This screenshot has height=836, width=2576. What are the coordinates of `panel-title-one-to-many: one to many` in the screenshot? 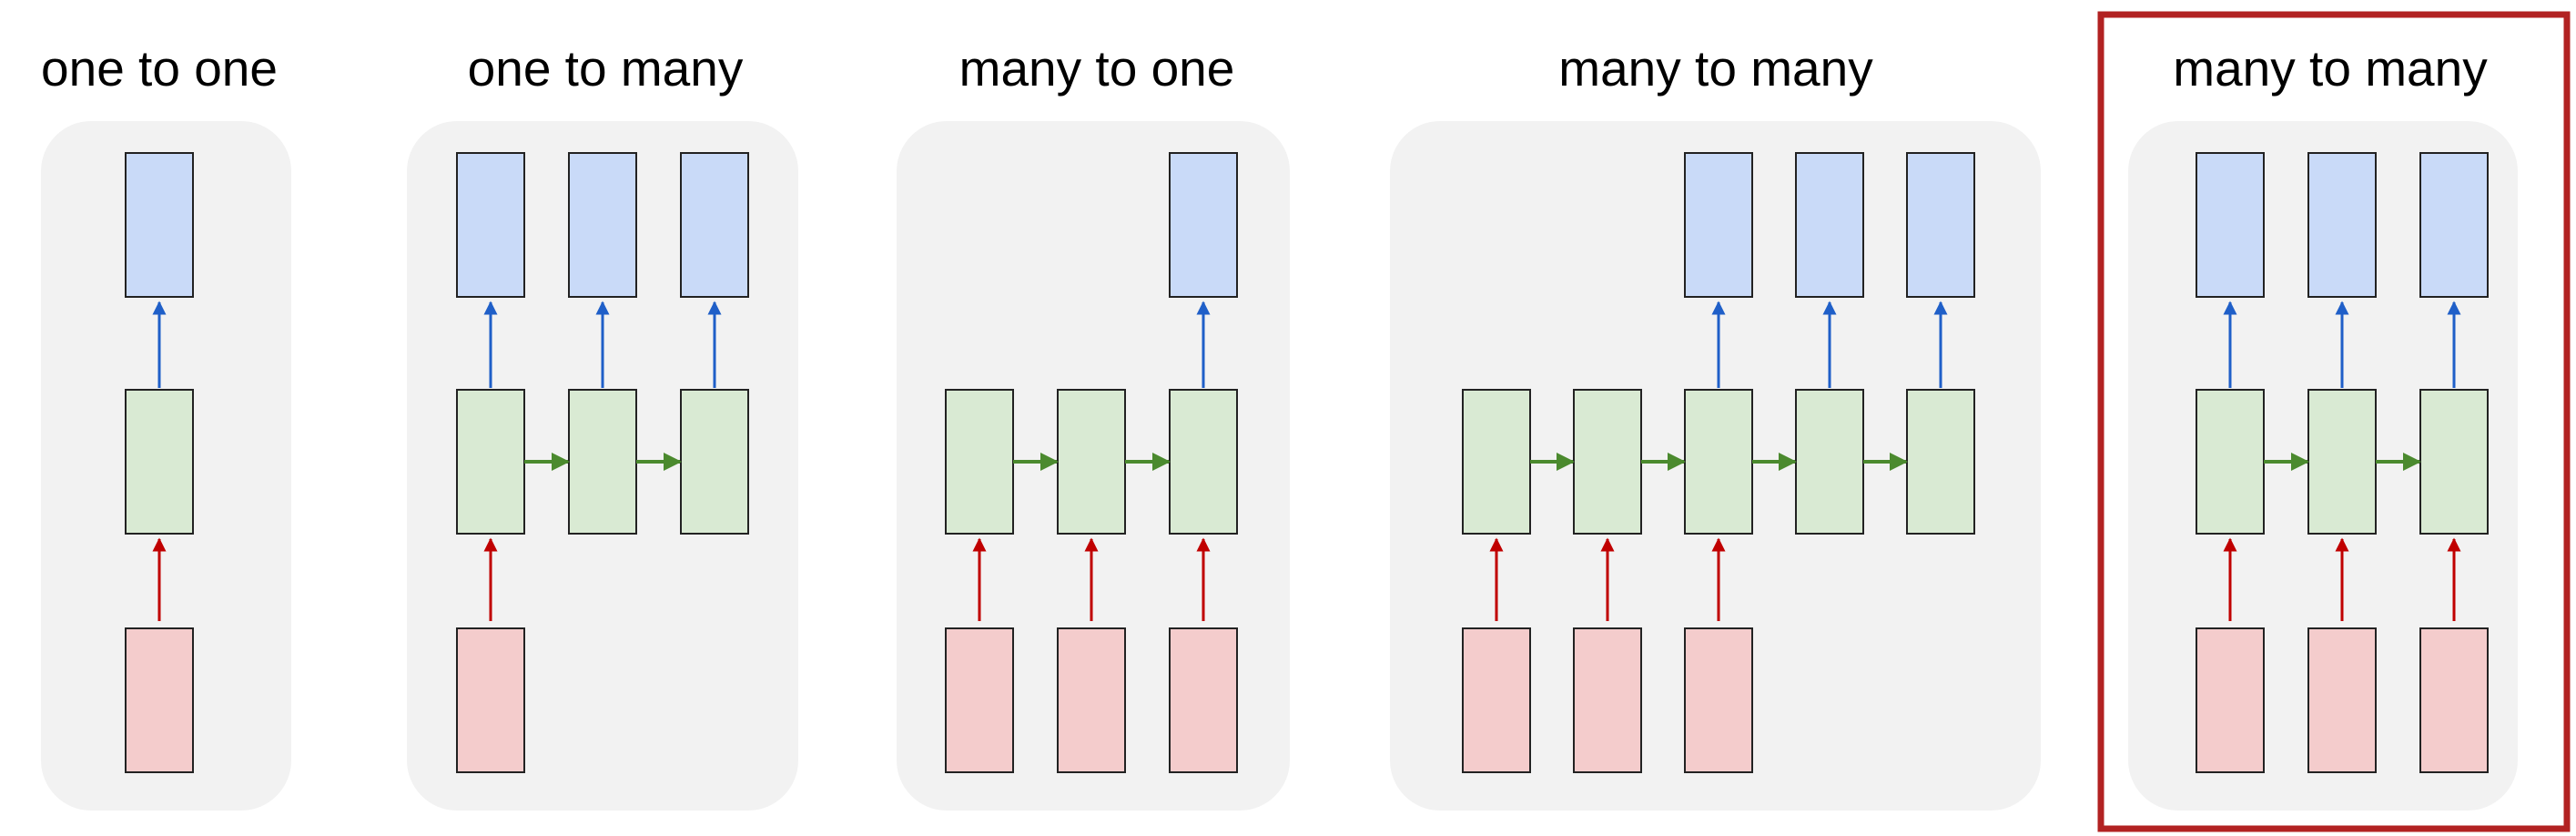 It's located at (605, 68).